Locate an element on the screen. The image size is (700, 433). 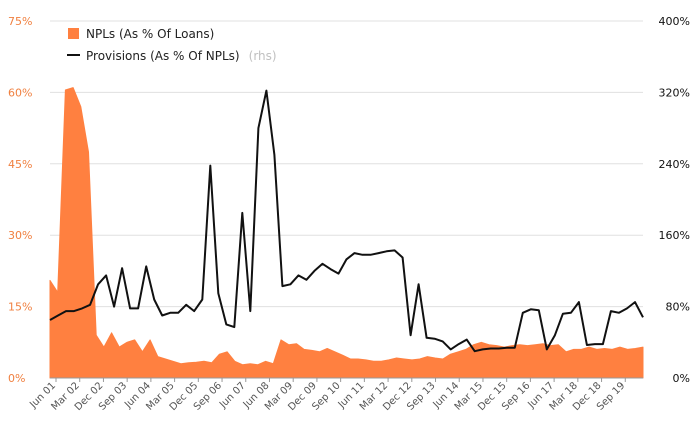
y-left-tick-label: 0% is located at coordinates (16, 378).